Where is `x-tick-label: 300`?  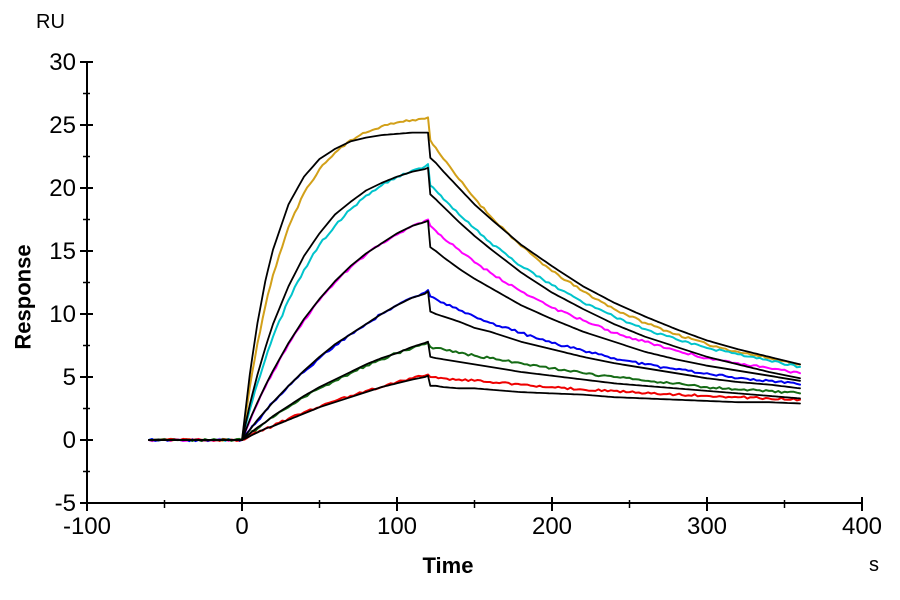
x-tick-label: 300 is located at coordinates (707, 526).